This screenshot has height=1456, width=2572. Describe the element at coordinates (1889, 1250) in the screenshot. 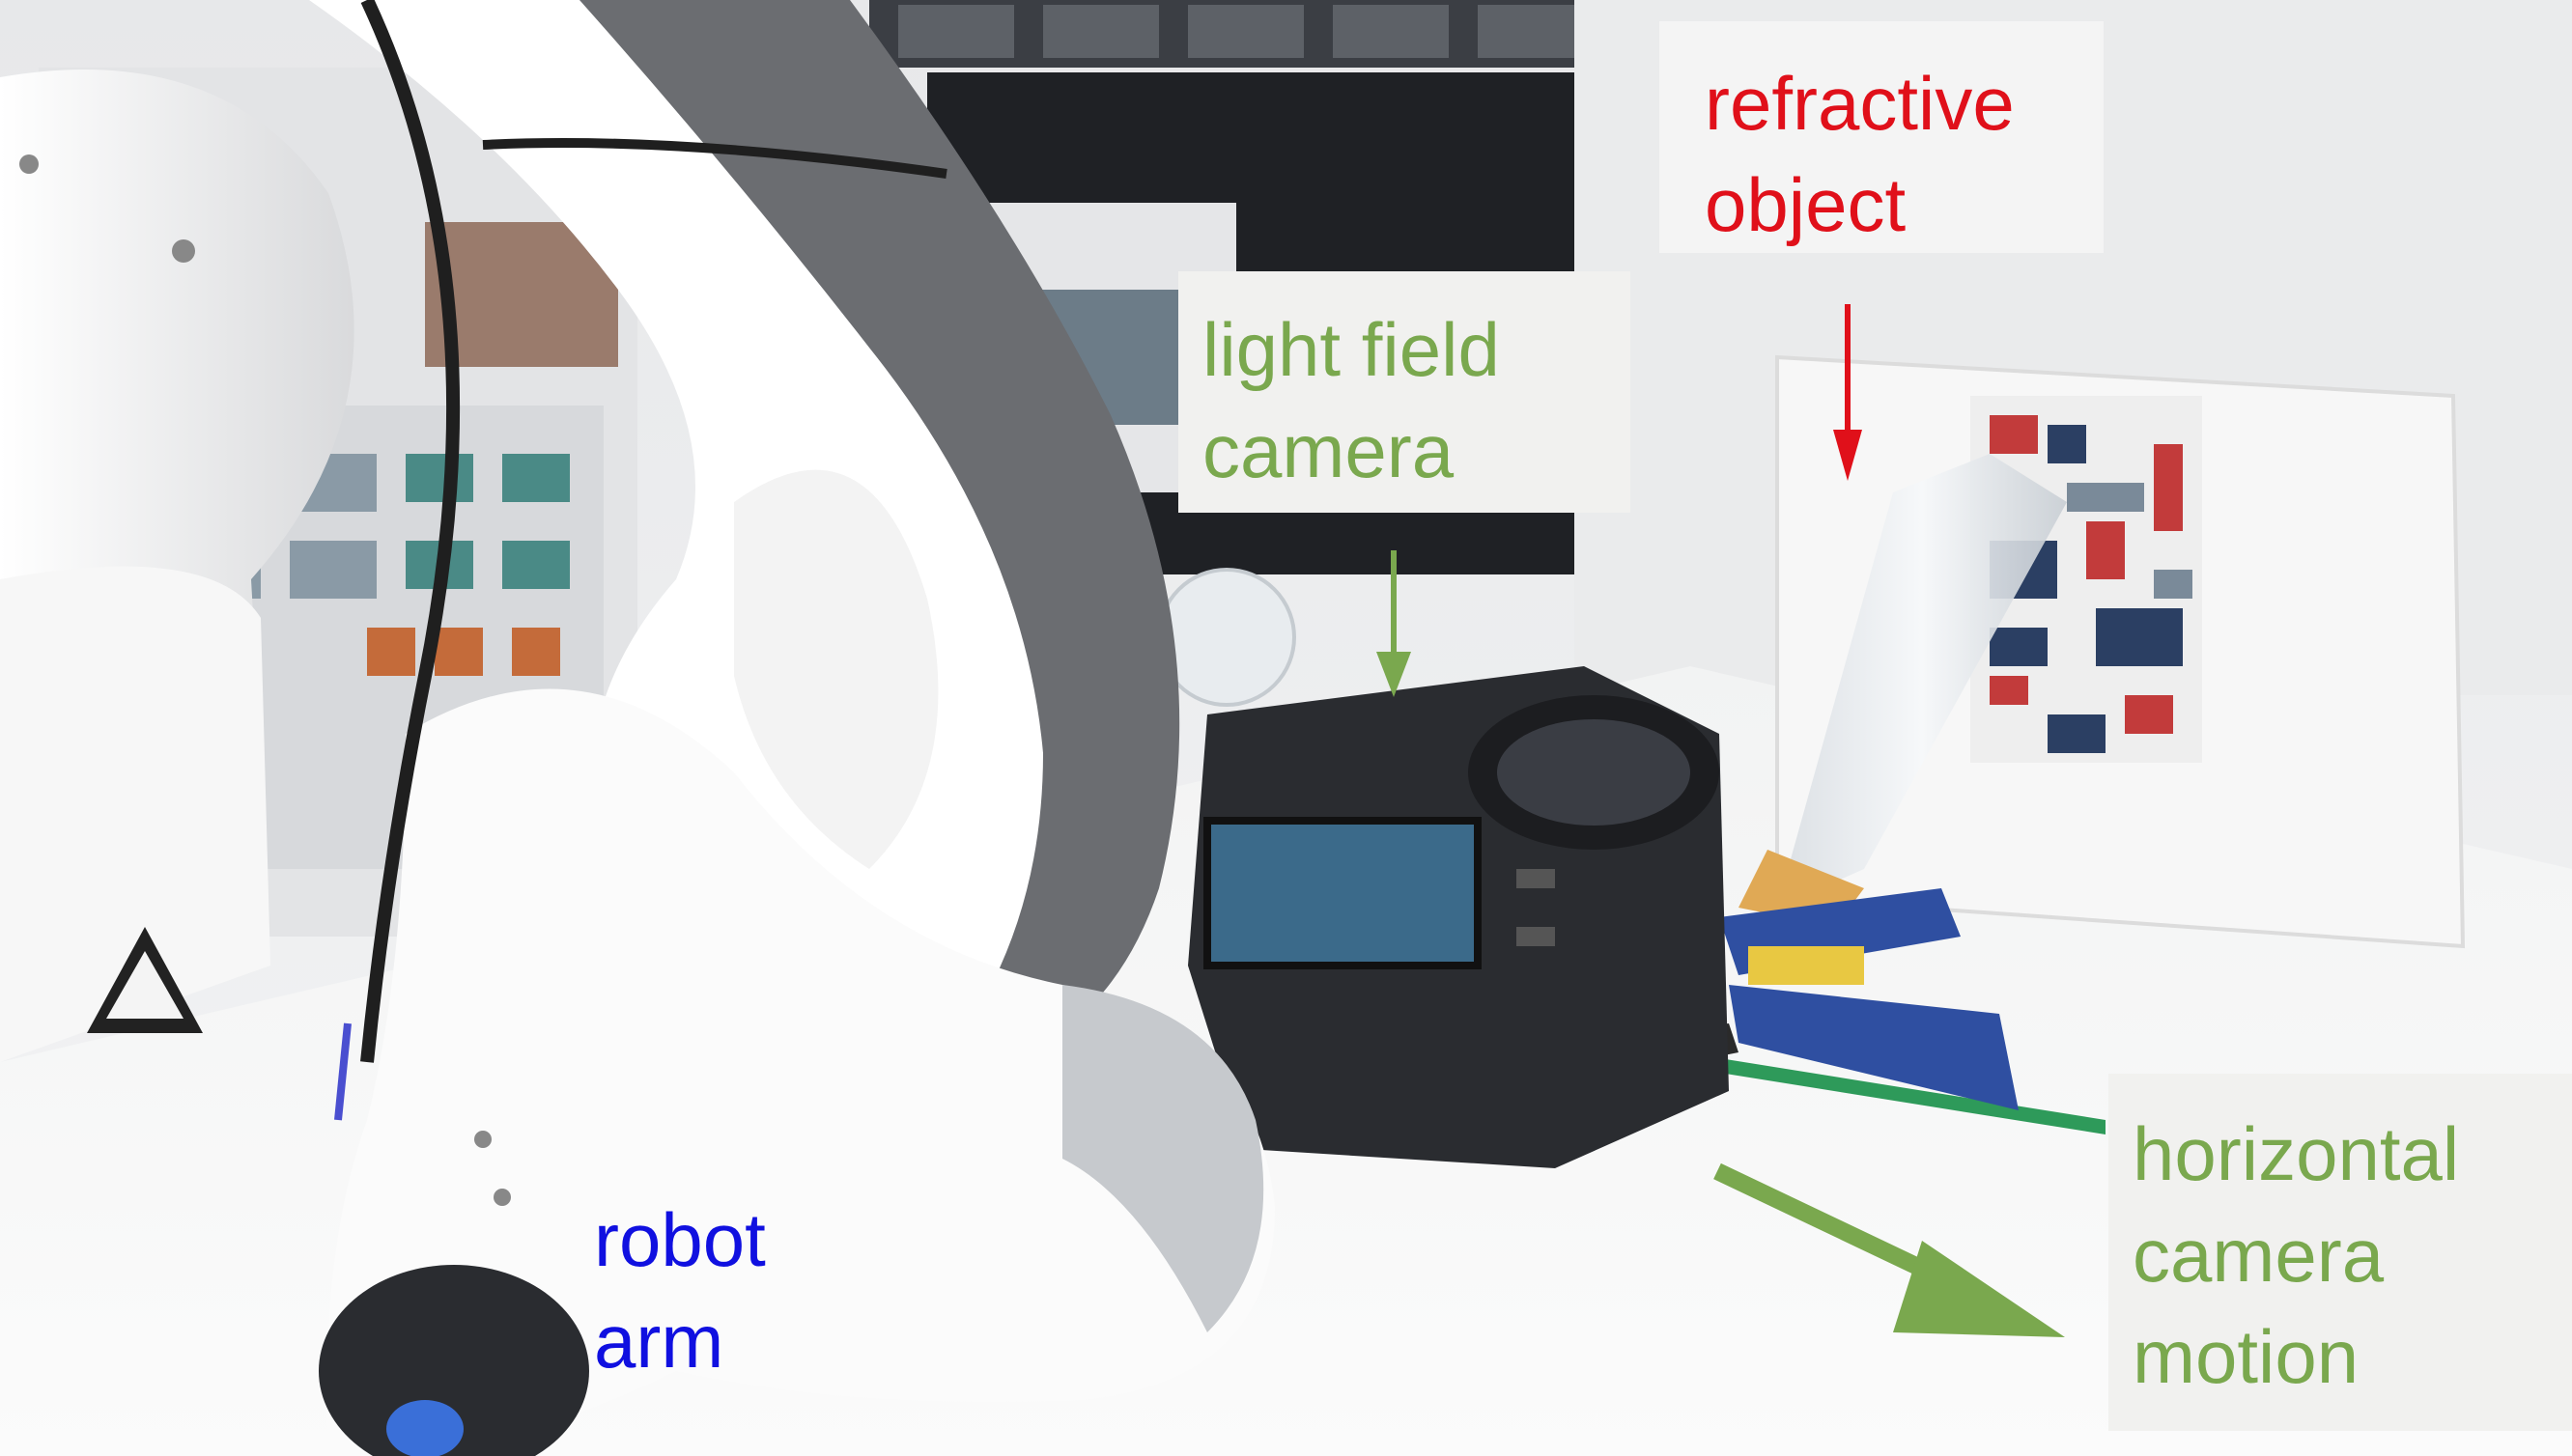

I see `green-motion-arrow-icon` at that location.